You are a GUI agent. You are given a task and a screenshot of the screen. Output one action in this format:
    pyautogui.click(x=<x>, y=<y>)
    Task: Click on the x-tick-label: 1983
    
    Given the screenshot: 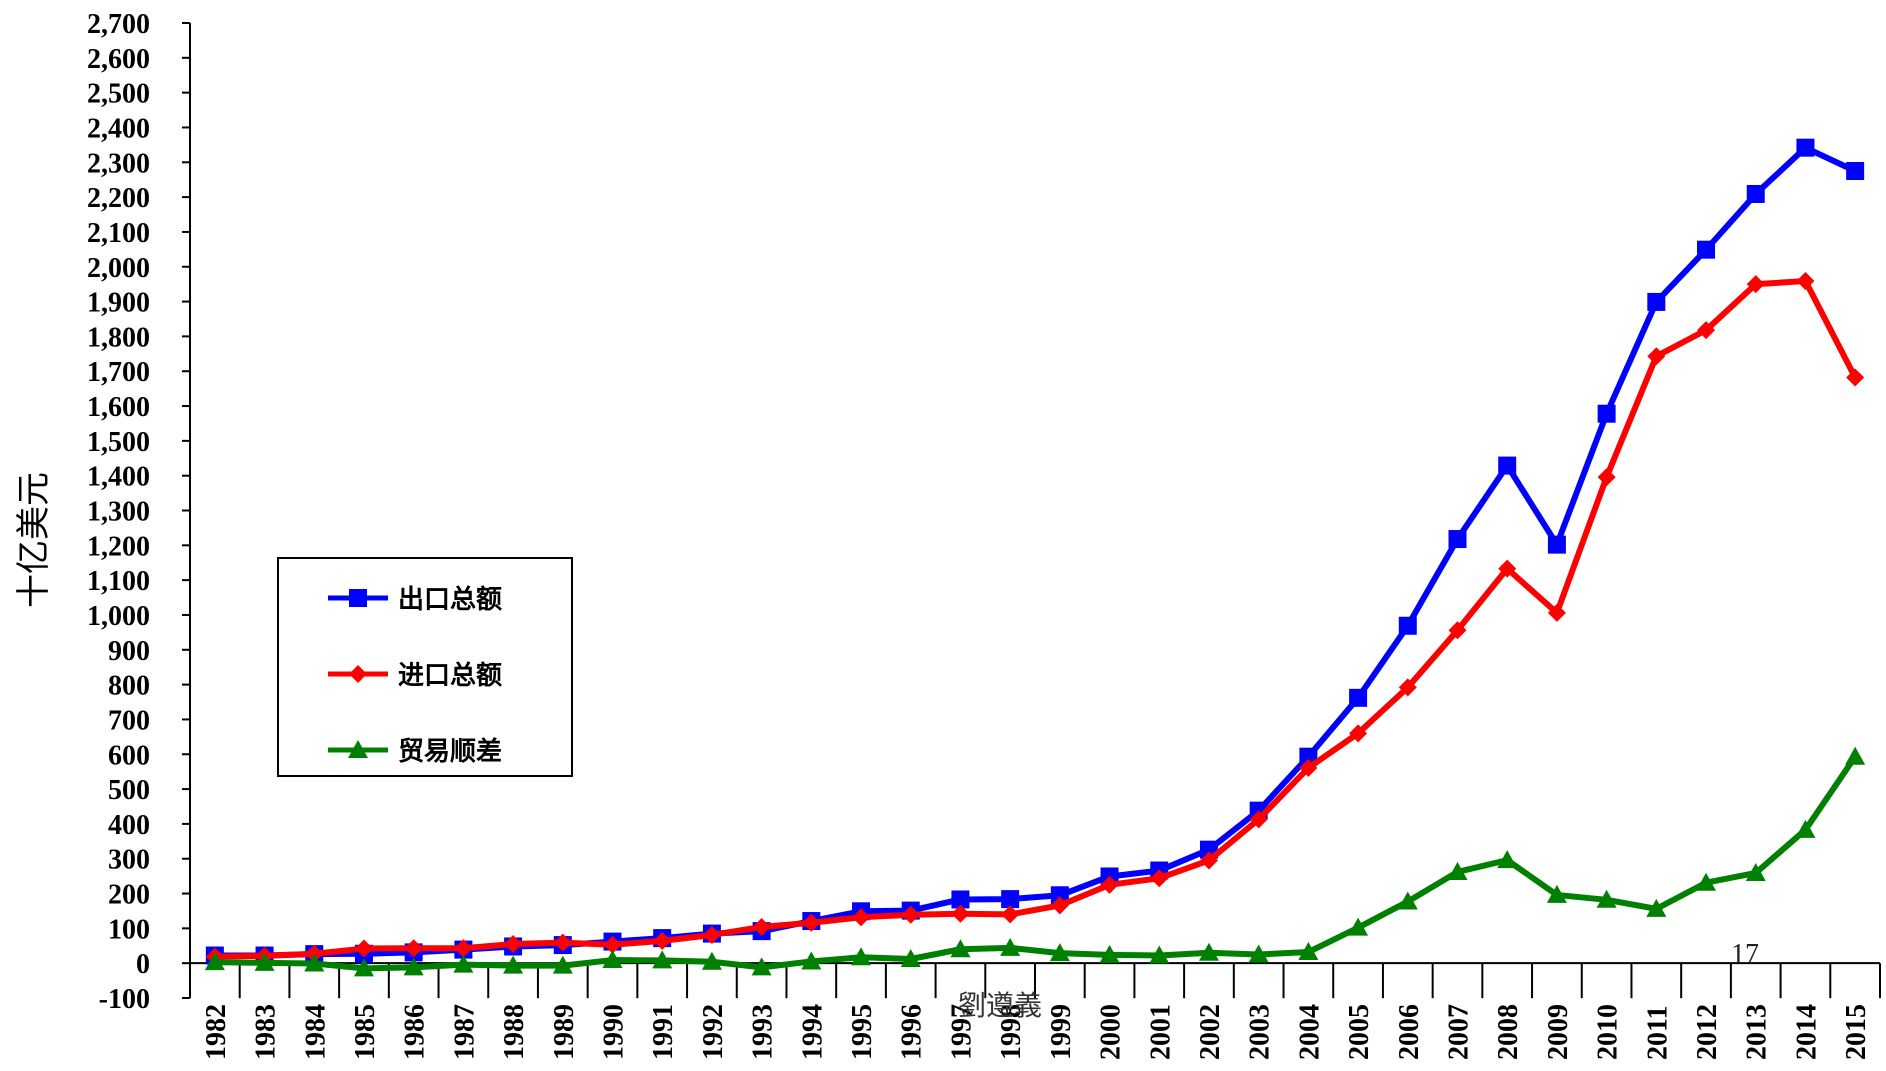 What is the action you would take?
    pyautogui.click(x=266, y=1032)
    